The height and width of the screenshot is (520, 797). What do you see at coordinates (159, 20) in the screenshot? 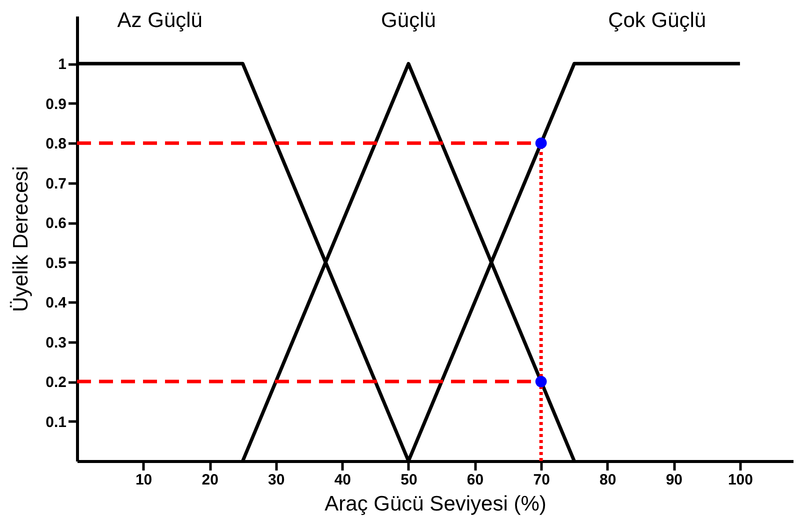
I see `series-label: Az Güçlü` at bounding box center [159, 20].